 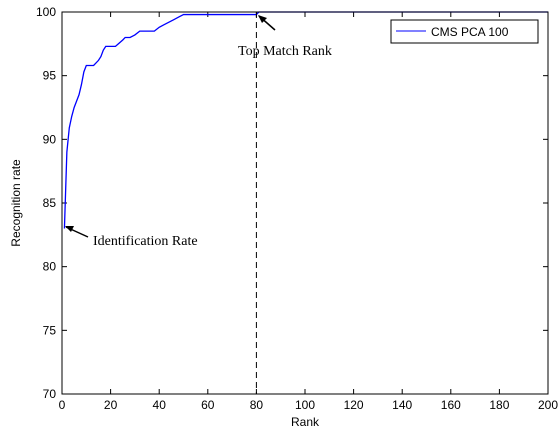 I want to click on legend: CMS PCA 100, so click(x=464, y=31).